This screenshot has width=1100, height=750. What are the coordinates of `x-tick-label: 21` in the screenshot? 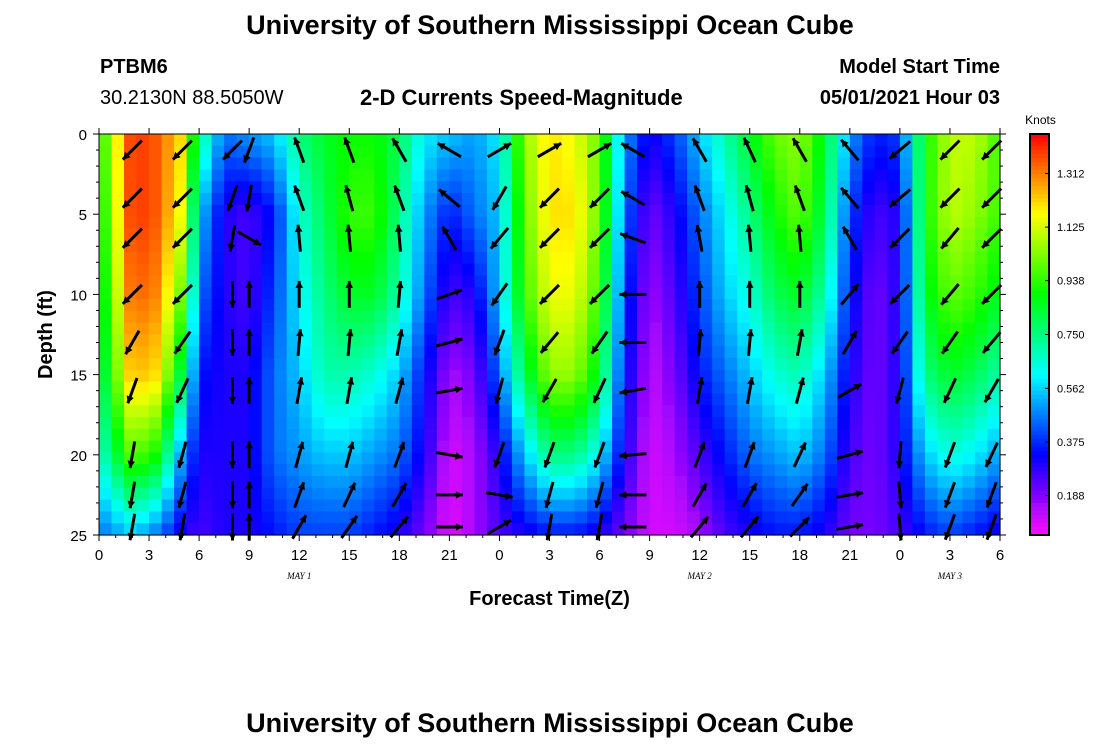 It's located at (449, 555).